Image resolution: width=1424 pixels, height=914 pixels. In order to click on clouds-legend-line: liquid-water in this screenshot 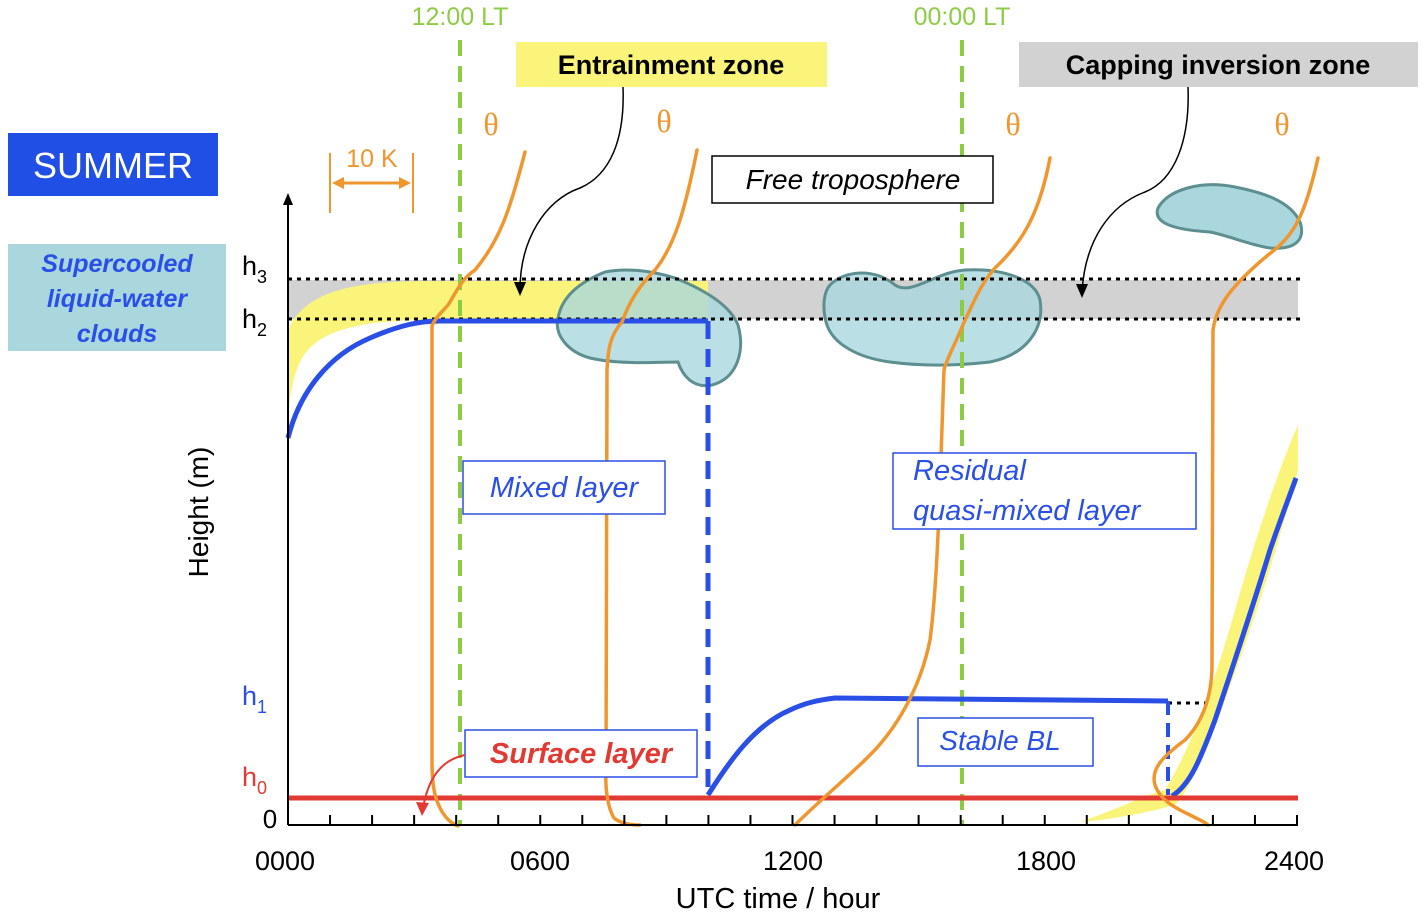, I will do `click(118, 299)`.